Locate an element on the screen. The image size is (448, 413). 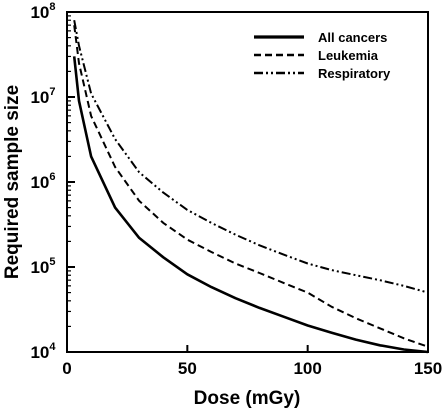
y-axis-label: Required sample size is located at coordinates (12, 182).